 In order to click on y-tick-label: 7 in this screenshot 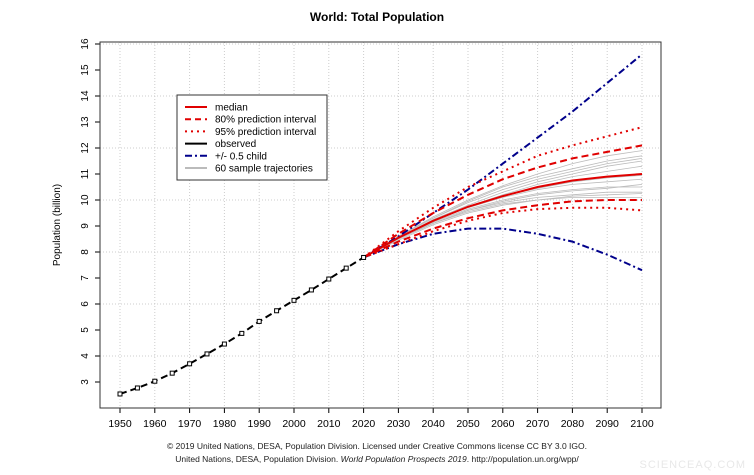, I will do `click(85, 278)`.